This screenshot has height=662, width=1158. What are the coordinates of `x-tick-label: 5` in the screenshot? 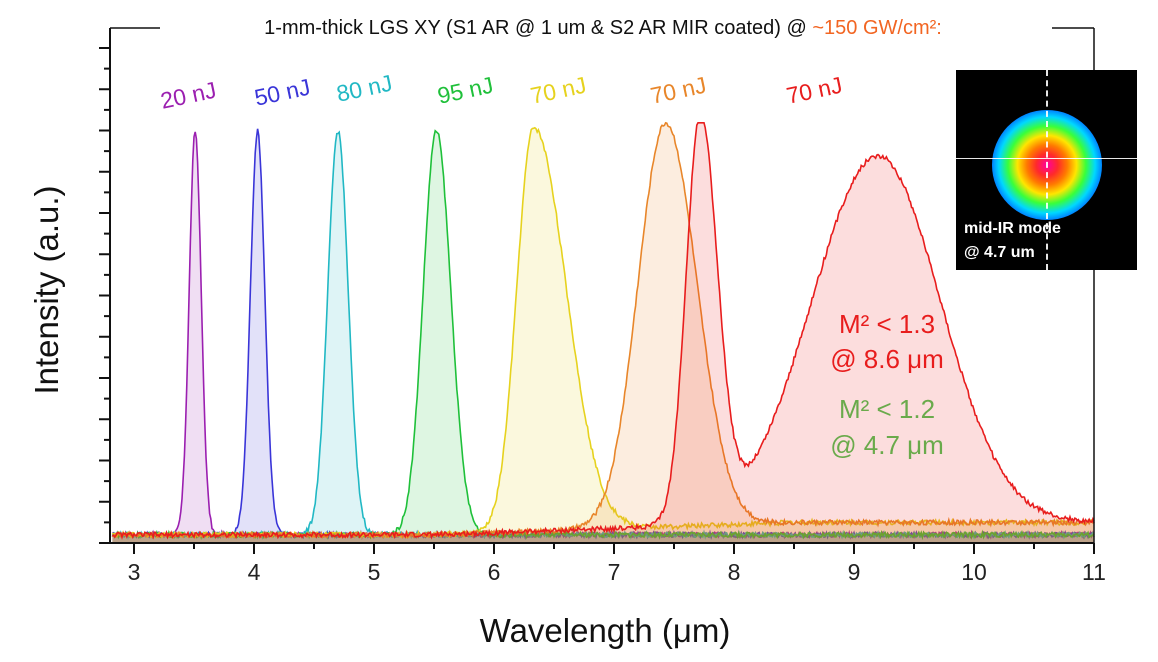 It's located at (374, 572).